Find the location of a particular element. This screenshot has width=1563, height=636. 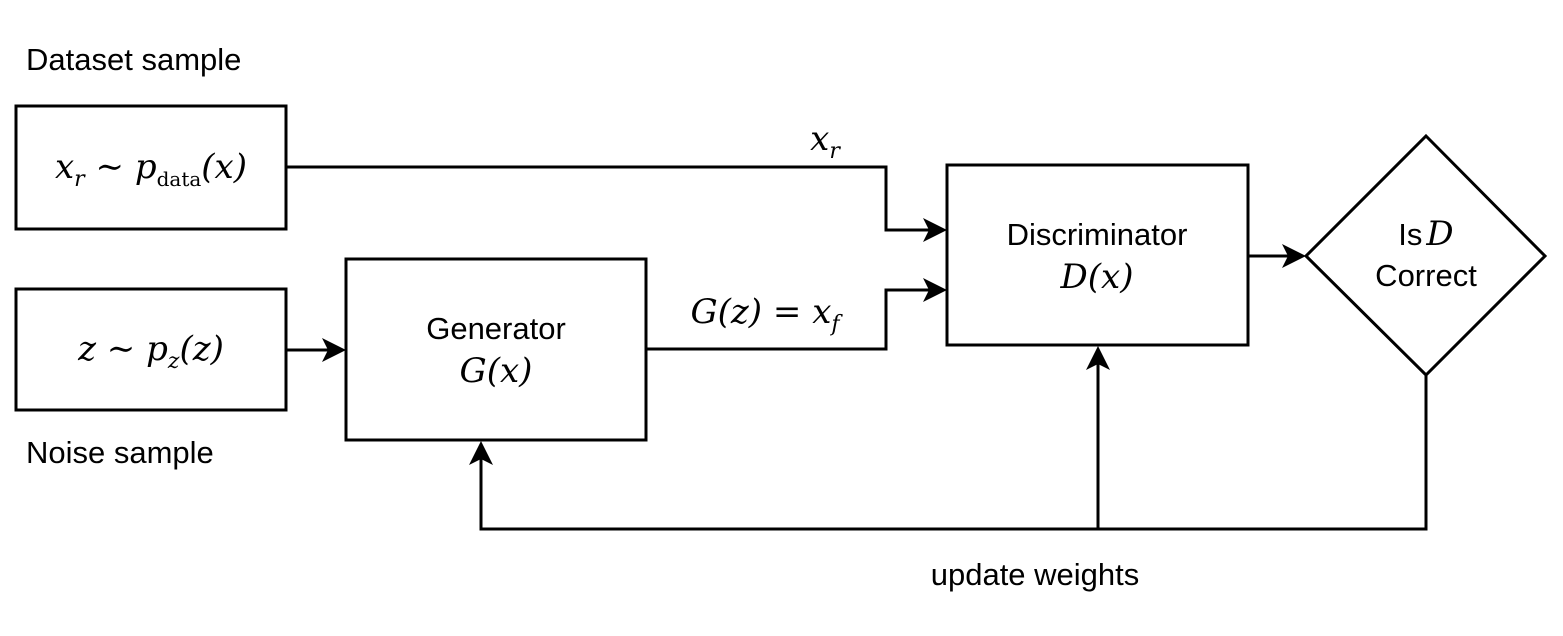

noise-dist-sub: z is located at coordinates (173, 361).